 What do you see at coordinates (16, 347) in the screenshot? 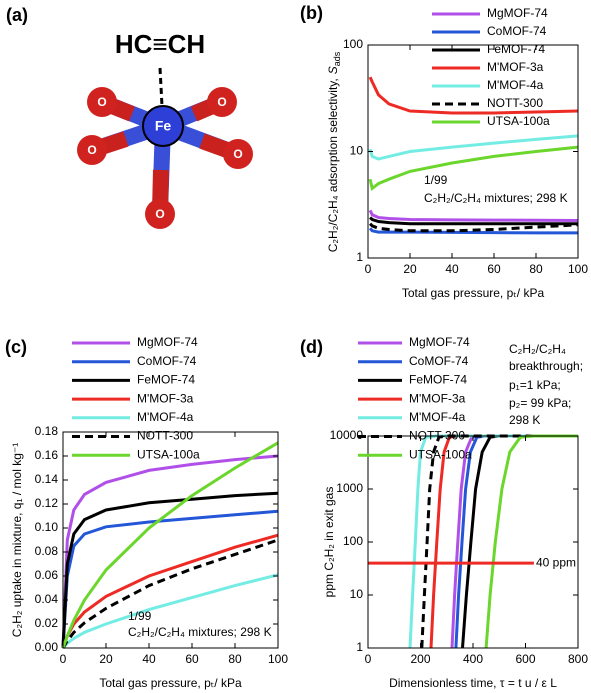
I see `panel-label: (c)` at bounding box center [16, 347].